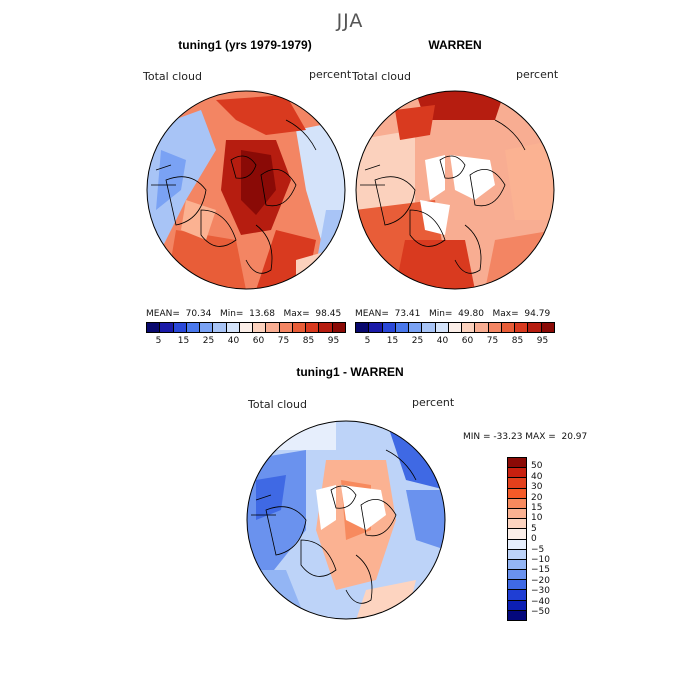 Image resolution: width=700 pixels, height=700 pixels. Describe the element at coordinates (537, 487) in the screenshot. I see `diff-colorbar-tick: 30` at that location.